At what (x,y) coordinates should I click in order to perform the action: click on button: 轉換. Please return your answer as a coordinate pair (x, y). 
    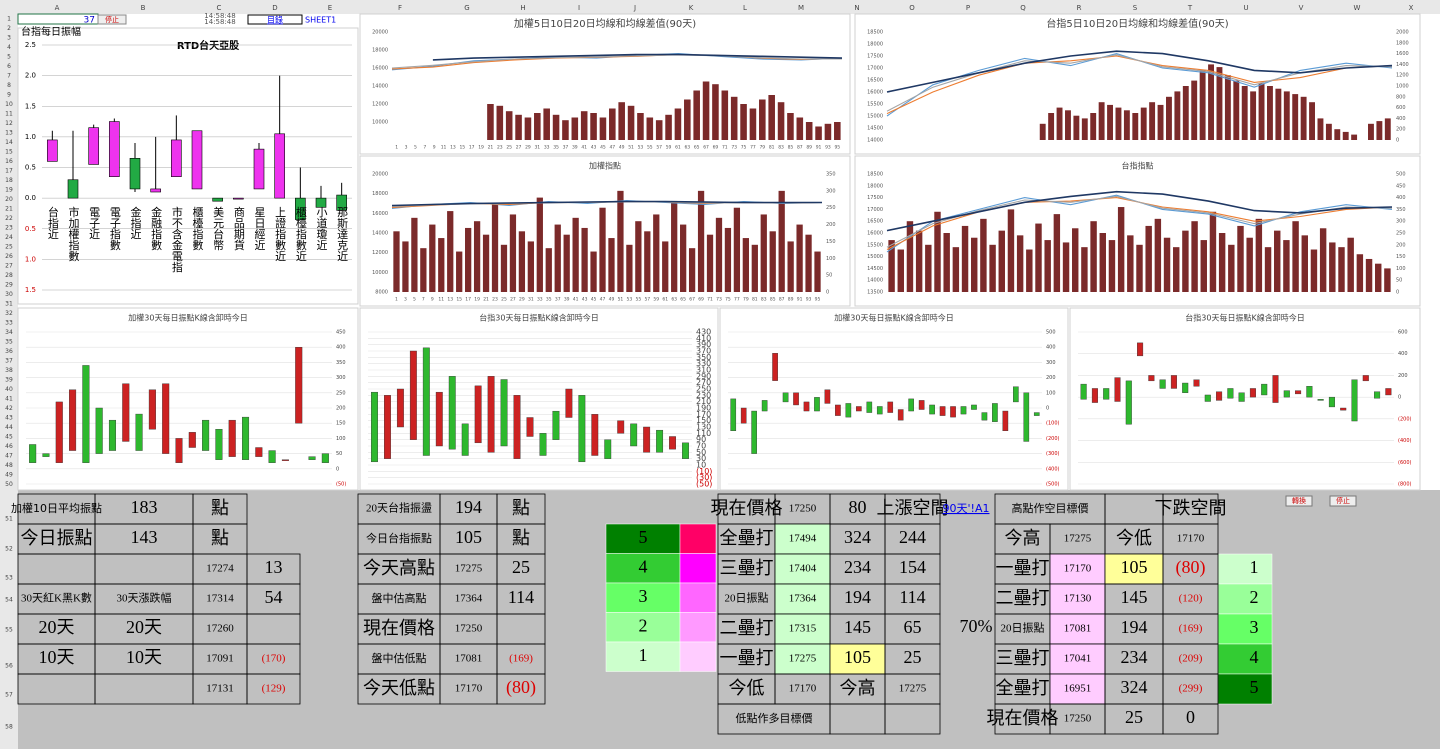
    Looking at the image, I should click on (1299, 500).